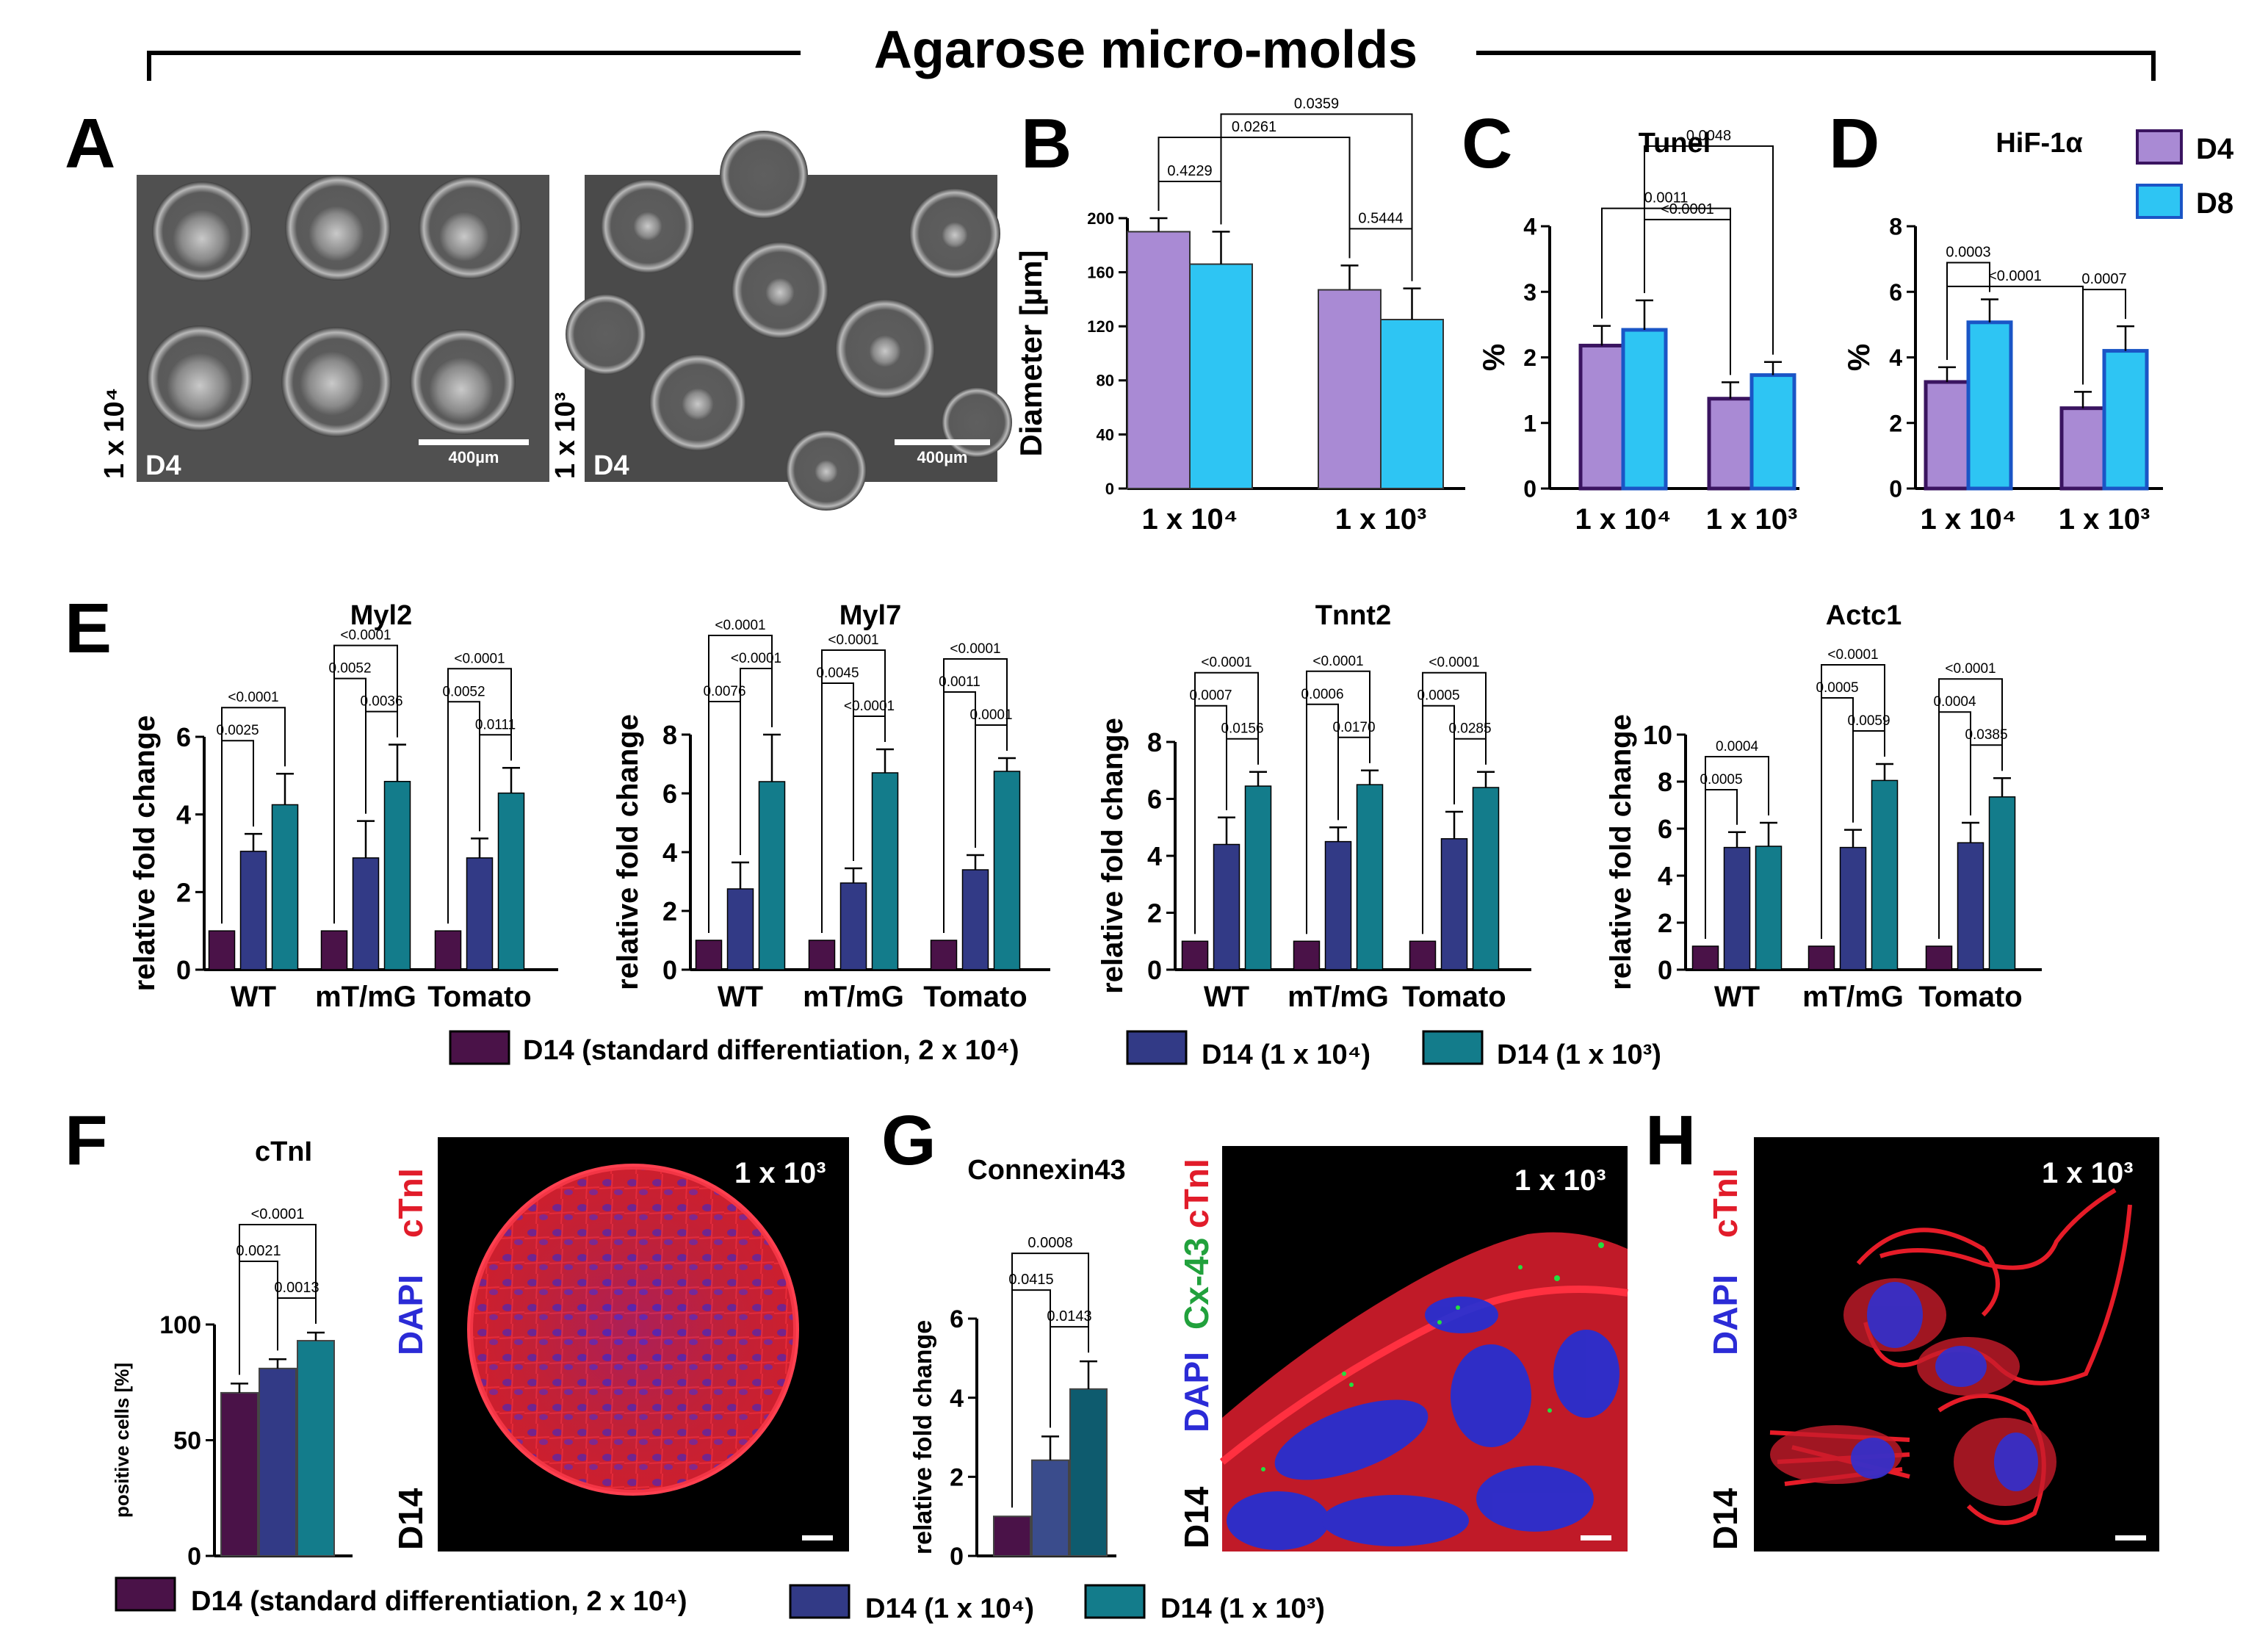  What do you see at coordinates (1190, 519) in the screenshot?
I see `B-category-label: 1 x 10⁴` at bounding box center [1190, 519].